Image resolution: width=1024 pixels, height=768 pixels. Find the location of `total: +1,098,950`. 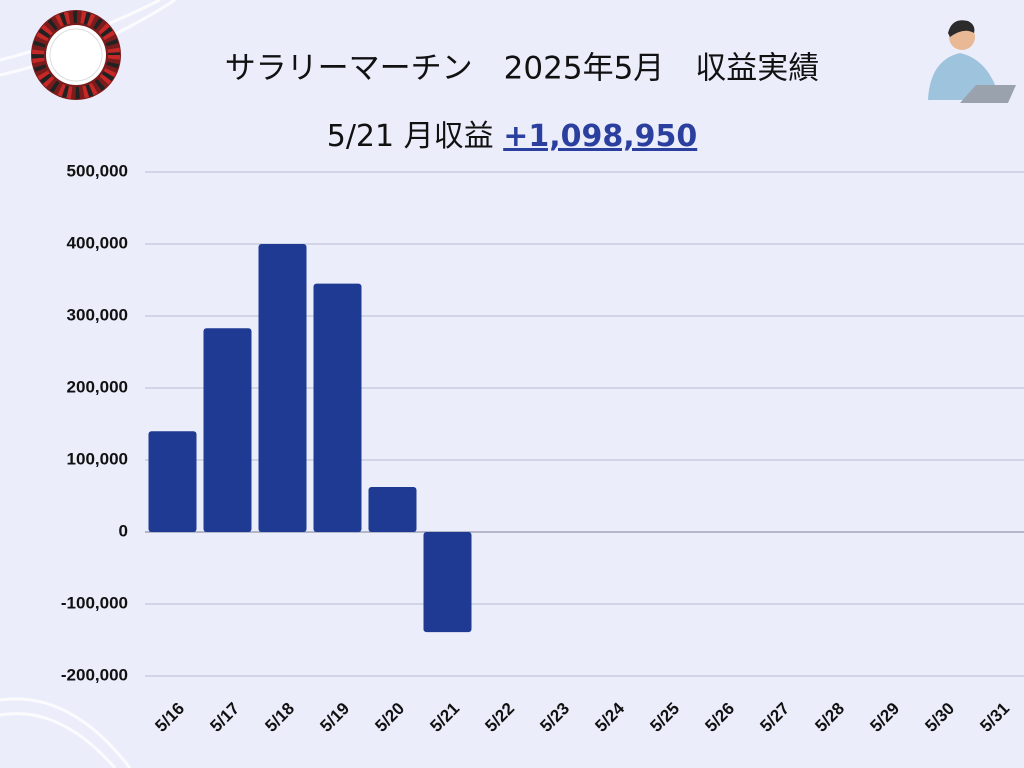

total: +1,098,950 is located at coordinates (600, 136).